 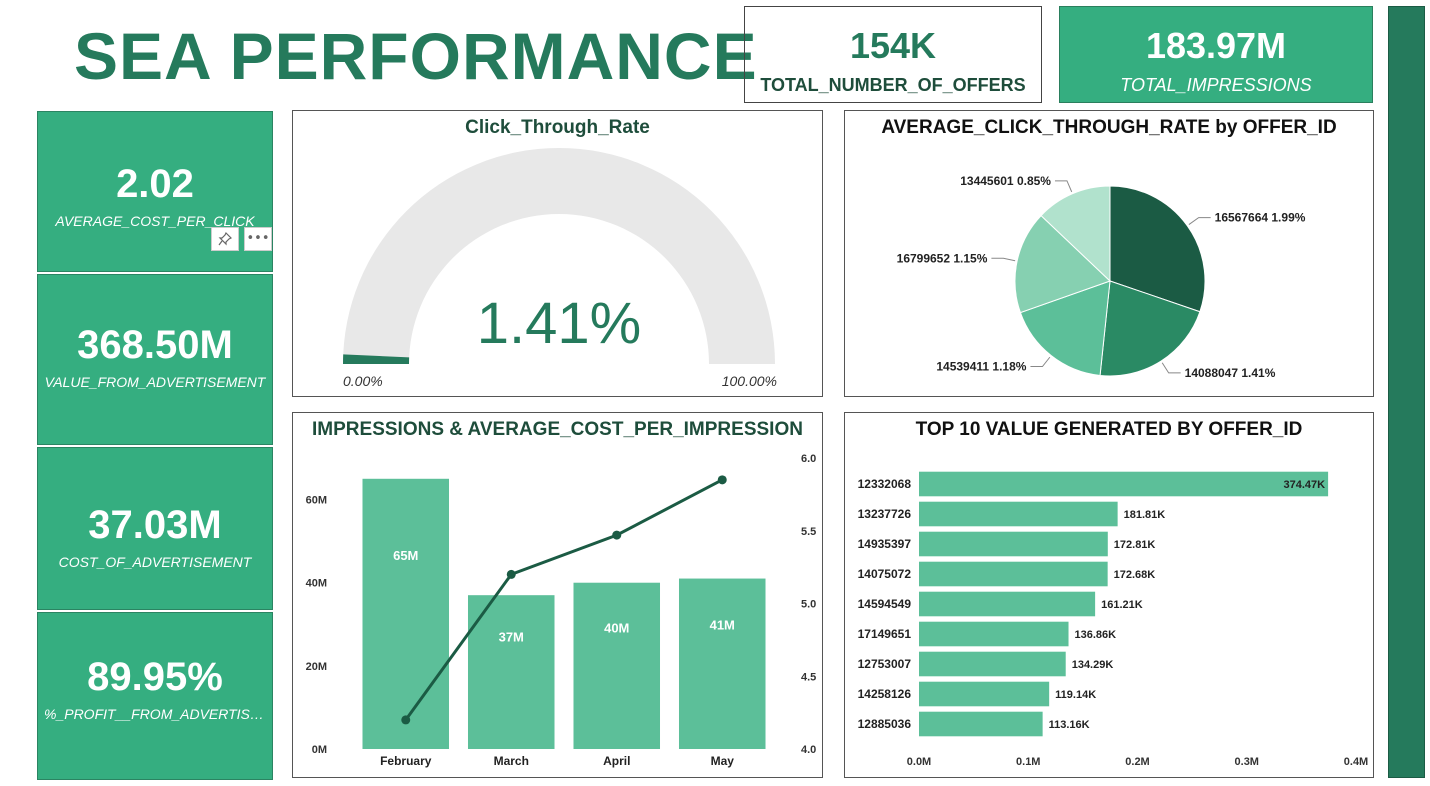 I want to click on x-axis-tick: 0.1M, so click(x=1028, y=762).